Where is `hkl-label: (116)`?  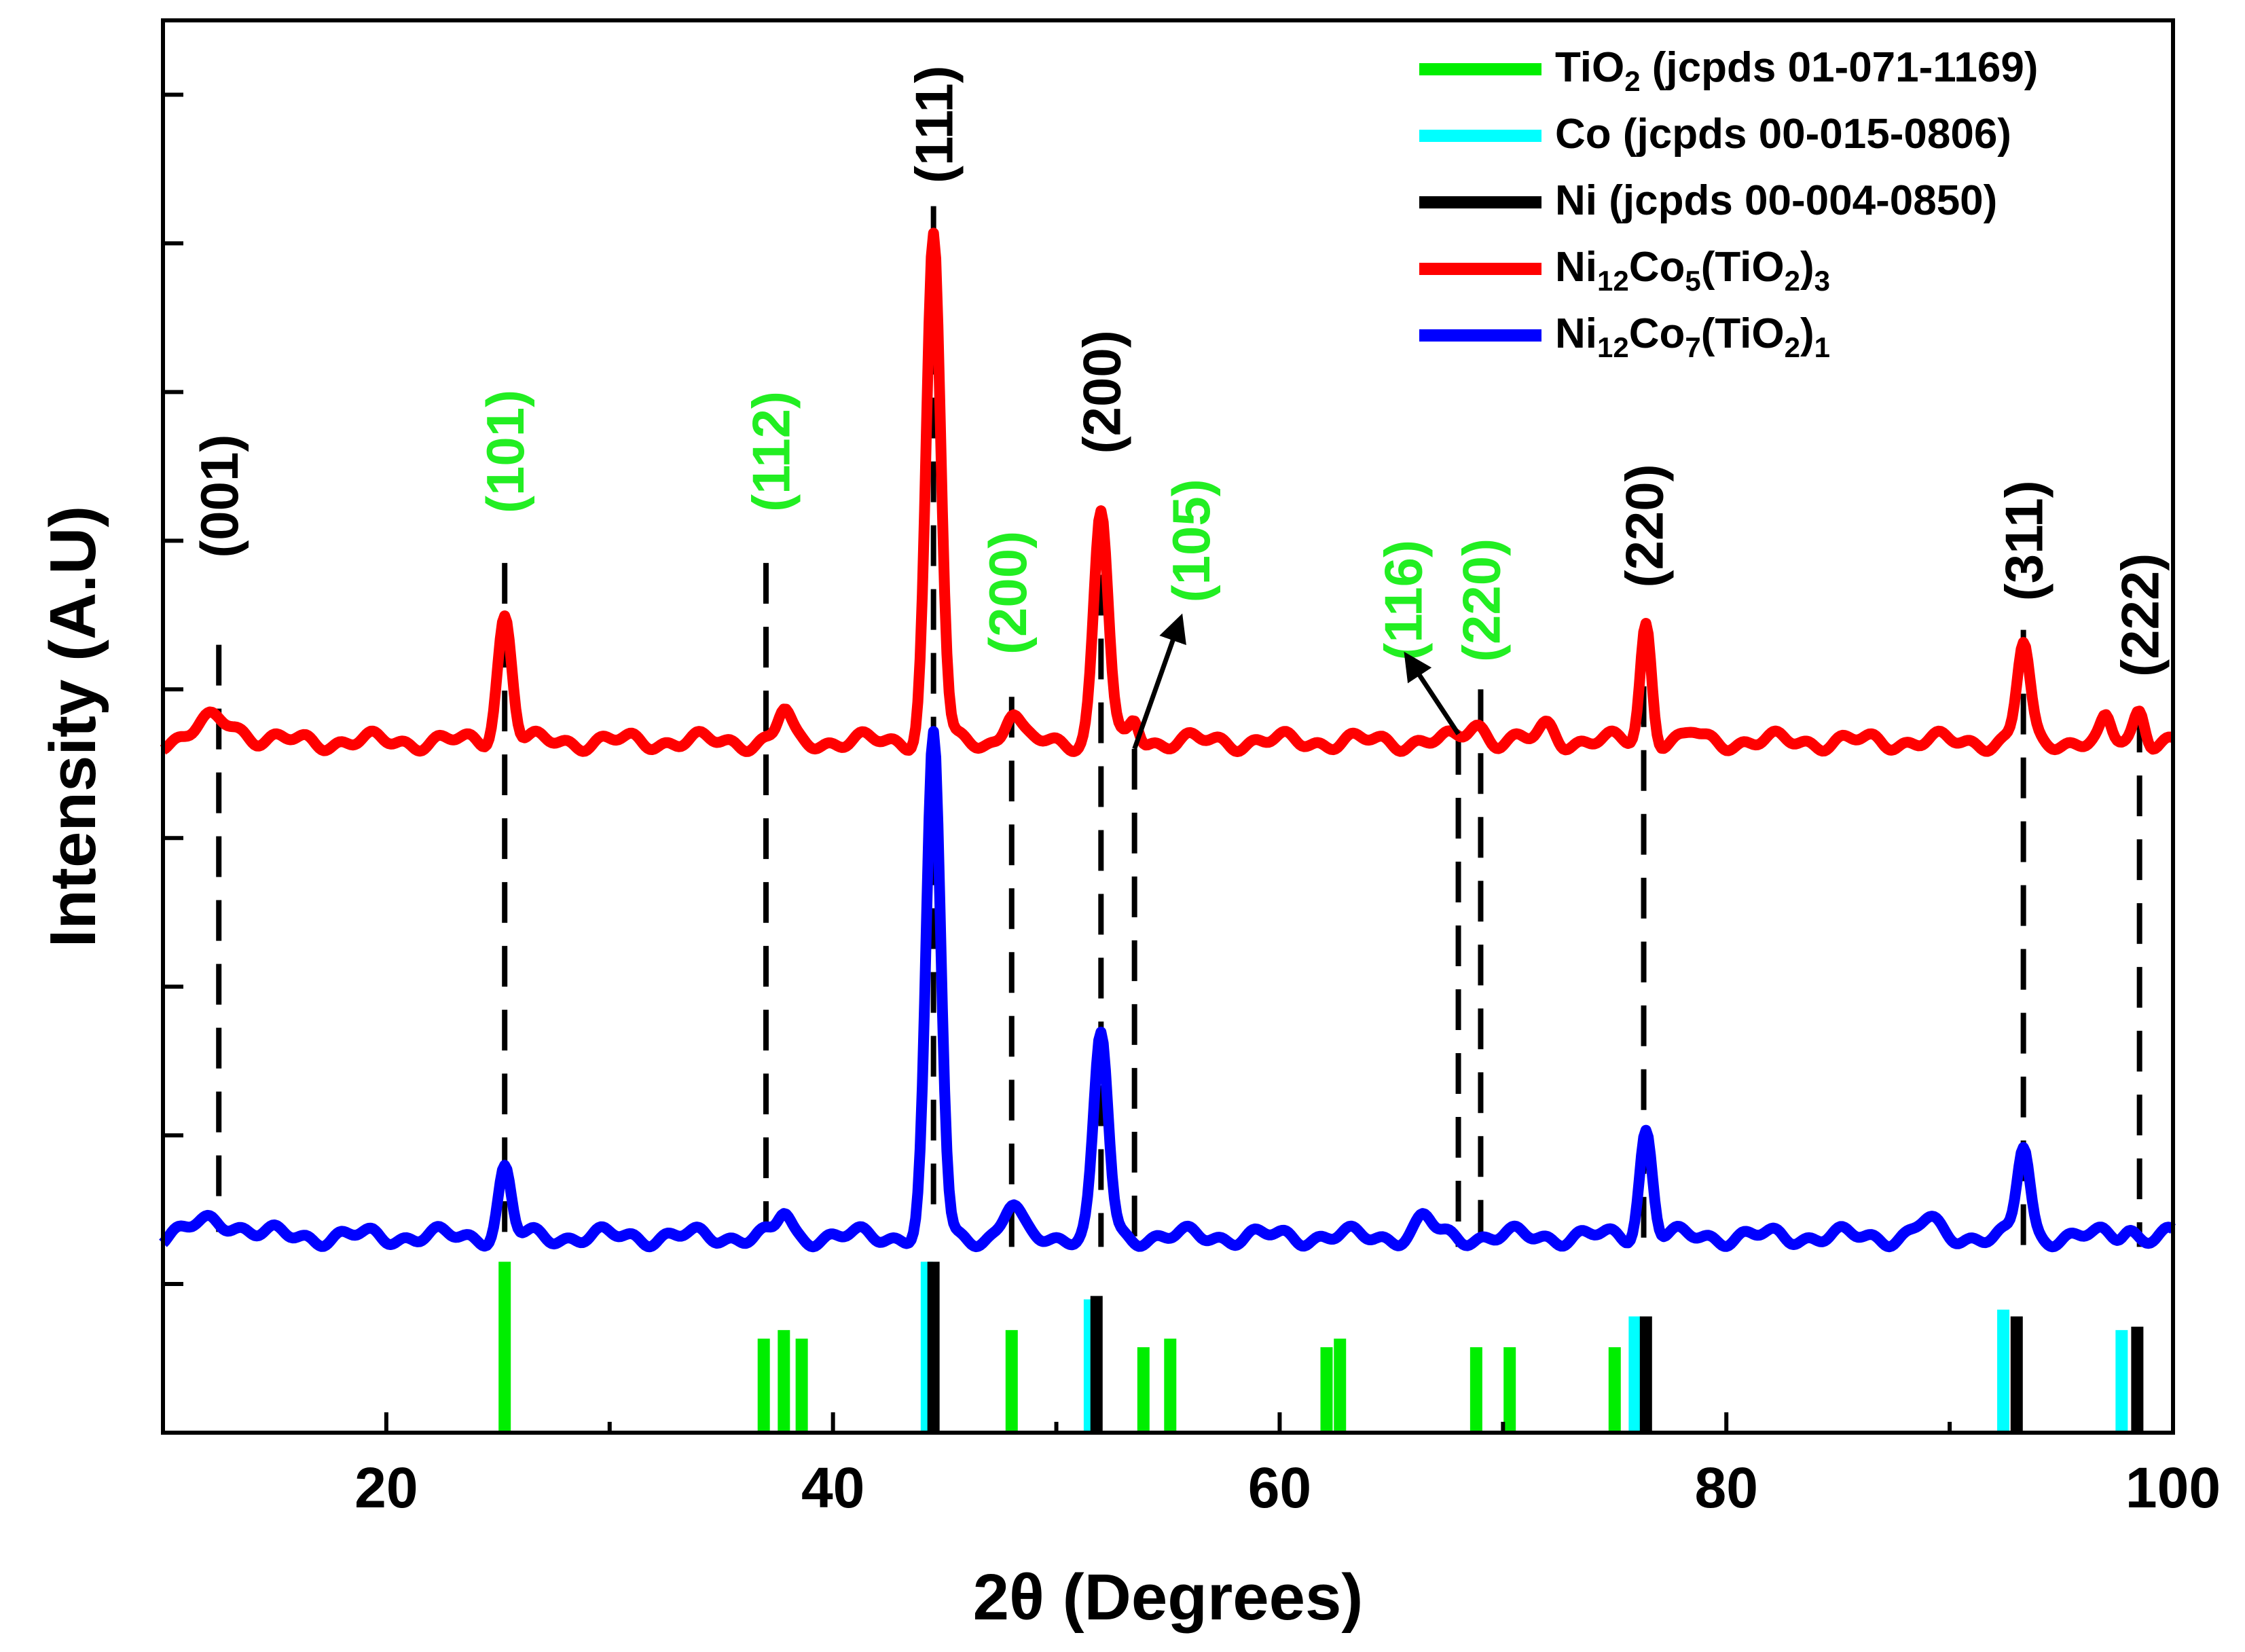 hkl-label: (116) is located at coordinates (1403, 601).